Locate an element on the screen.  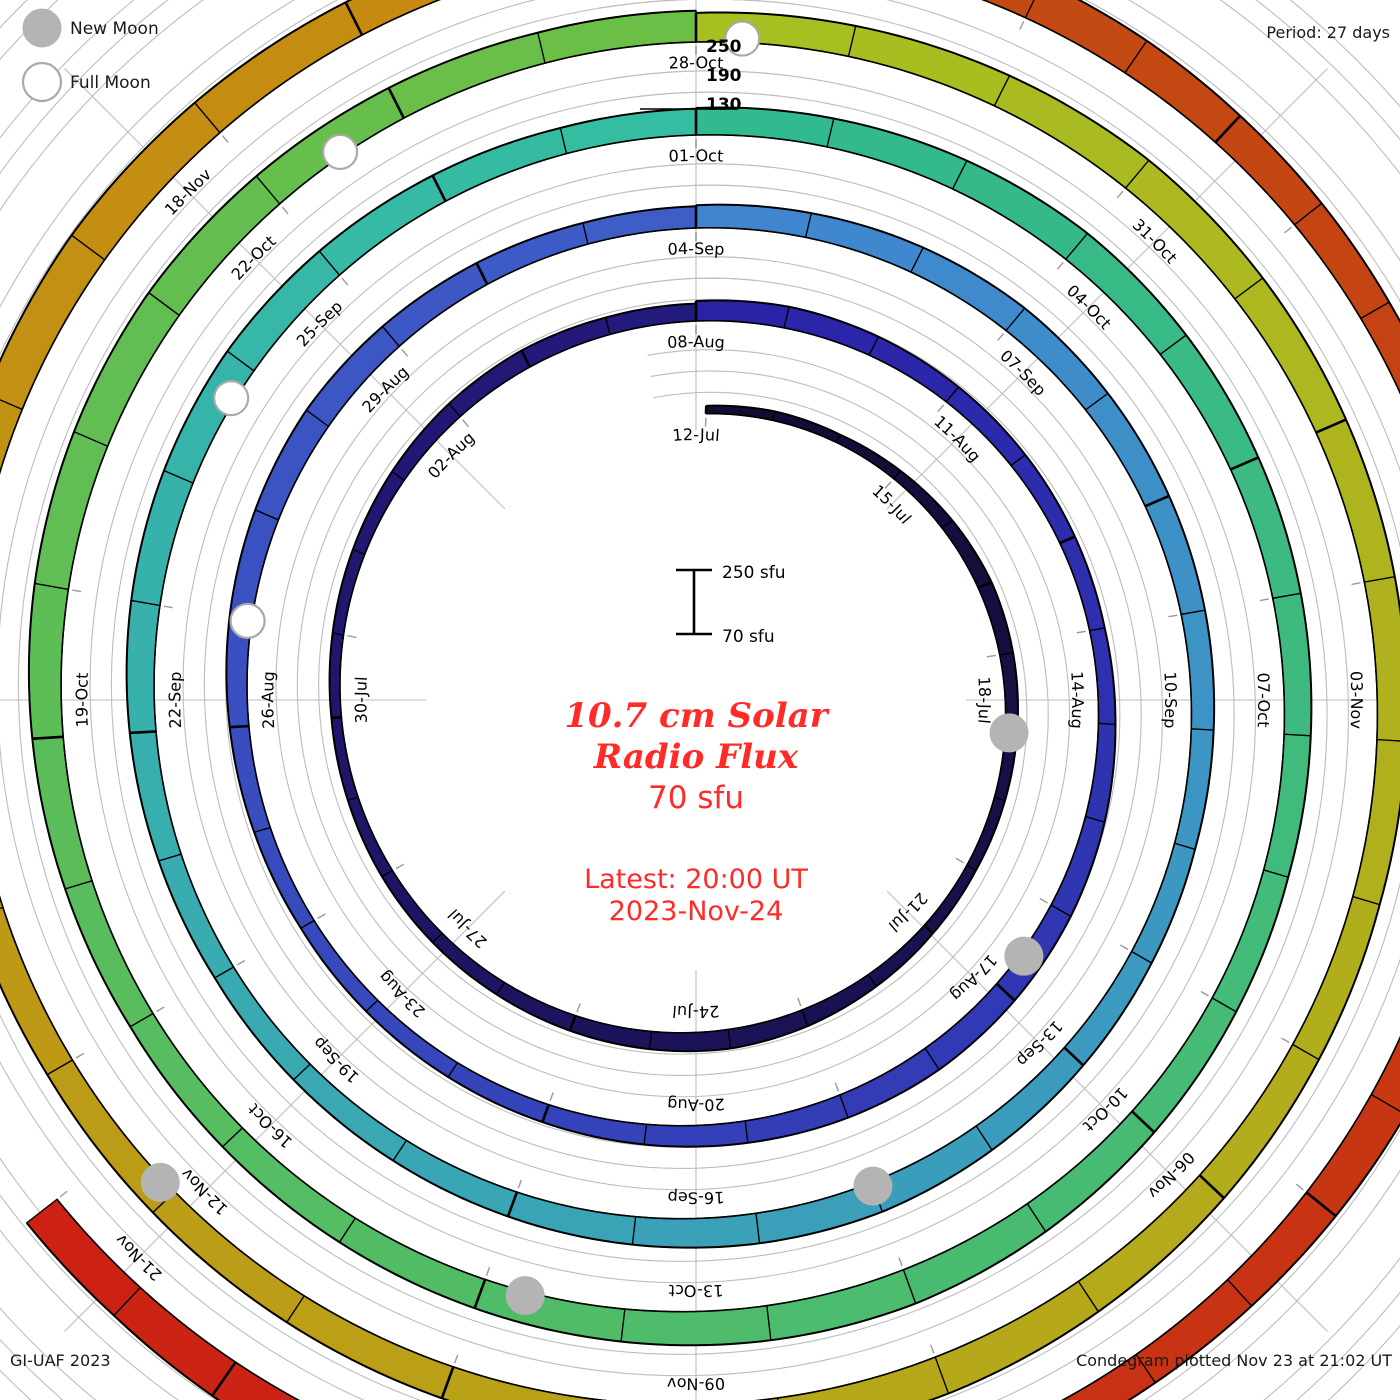
legend-label-full-moon: Full Moon is located at coordinates (110, 83).